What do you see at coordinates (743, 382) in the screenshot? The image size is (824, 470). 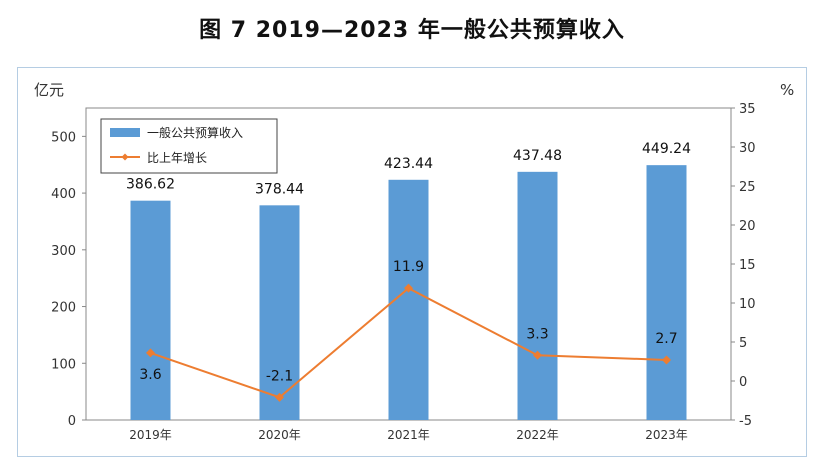 I see `right-axis-tick-label: 0` at bounding box center [743, 382].